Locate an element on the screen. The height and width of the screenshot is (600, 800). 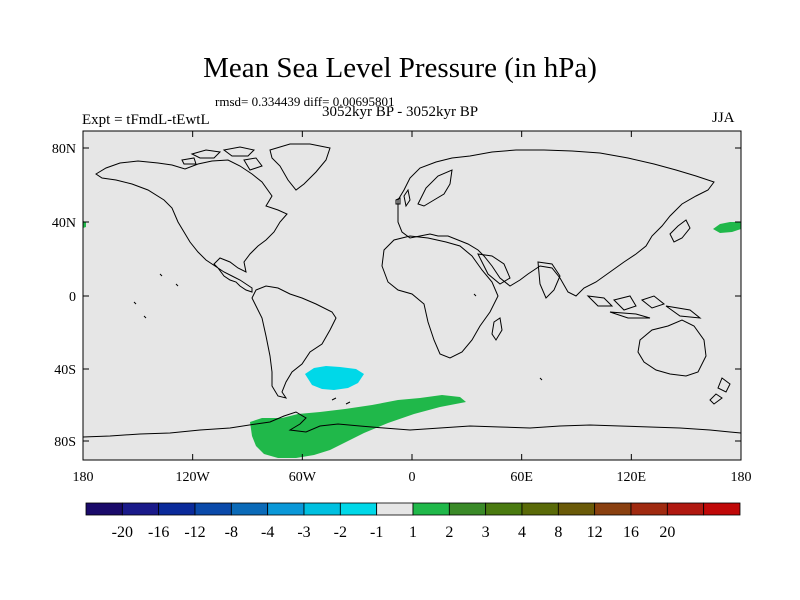
australia-coast is located at coordinates (672, 348).